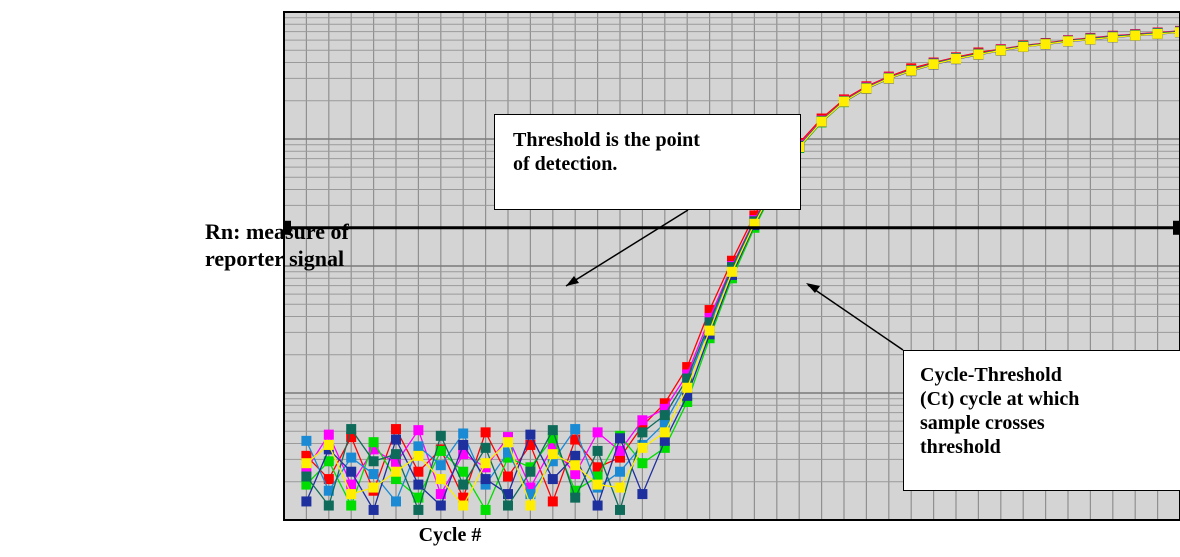 The height and width of the screenshot is (557, 1180). What do you see at coordinates (1176, 227) in the screenshot?
I see `threshold-handle-right` at bounding box center [1176, 227].